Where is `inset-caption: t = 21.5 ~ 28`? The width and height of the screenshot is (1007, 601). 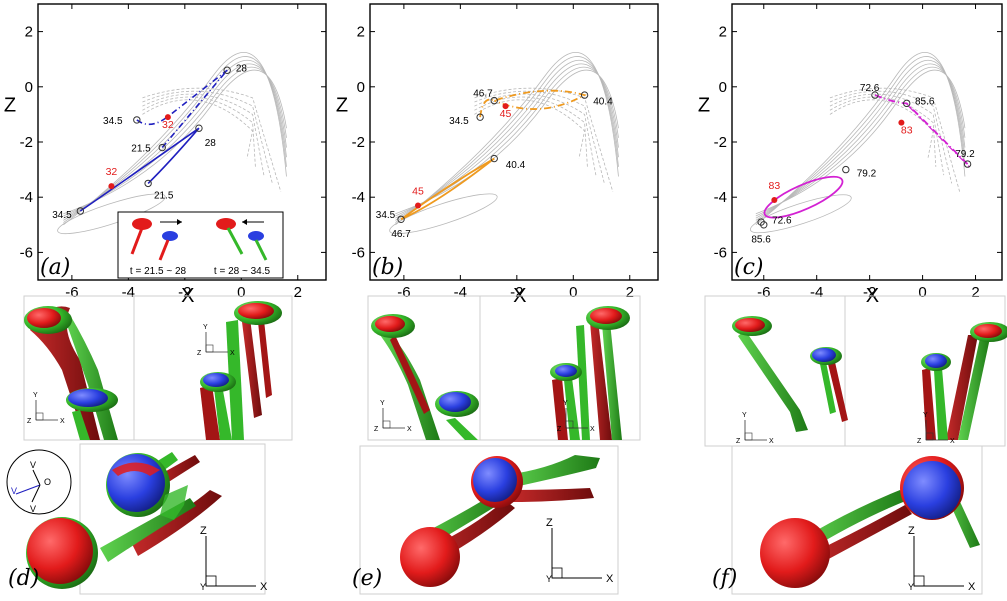 inset-caption: t = 21.5 ~ 28 is located at coordinates (158, 271).